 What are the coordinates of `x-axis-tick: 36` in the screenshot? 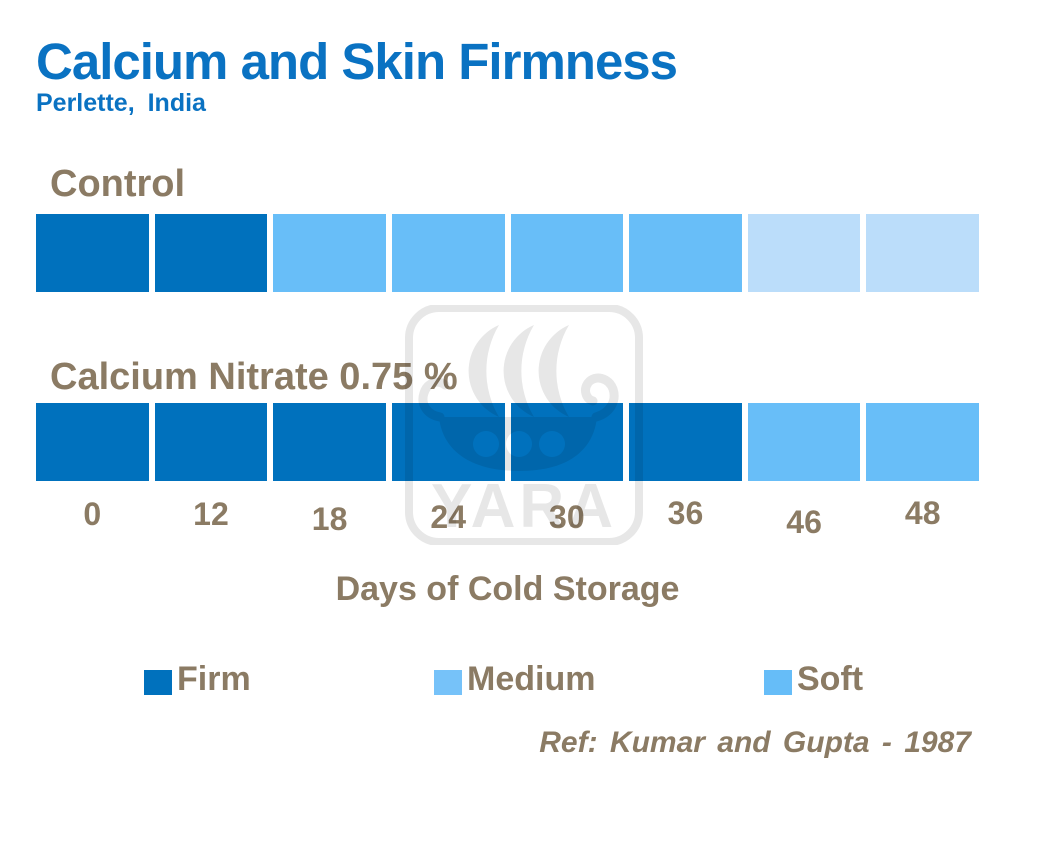 It's located at (685, 513).